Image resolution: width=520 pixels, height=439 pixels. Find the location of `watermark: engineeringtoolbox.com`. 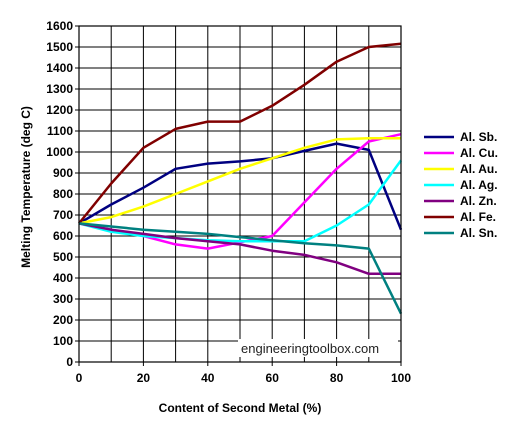

watermark: engineeringtoolbox.com is located at coordinates (318, 348).